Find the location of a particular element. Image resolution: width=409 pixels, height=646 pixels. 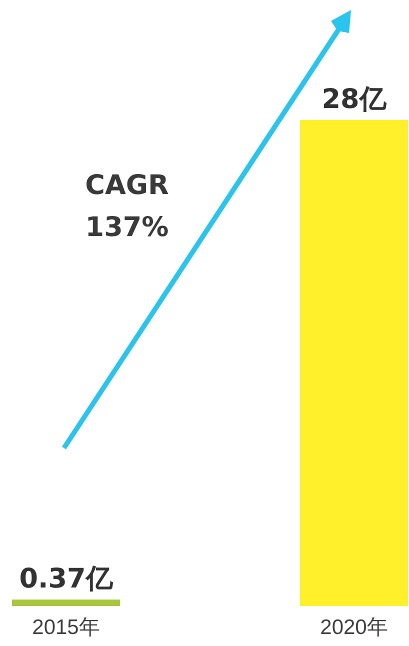

x-tick-label: 2015年 is located at coordinates (66, 627).